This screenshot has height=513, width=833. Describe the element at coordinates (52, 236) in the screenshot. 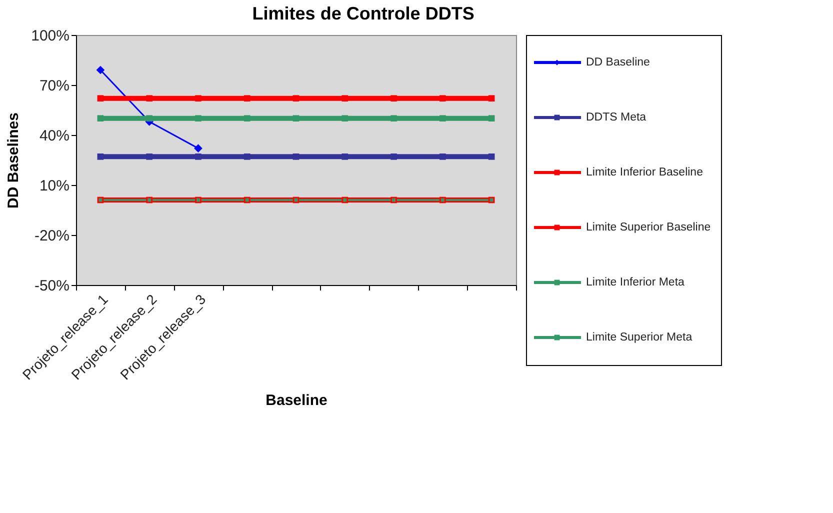

I see `y-tick-label: -20%` at that location.